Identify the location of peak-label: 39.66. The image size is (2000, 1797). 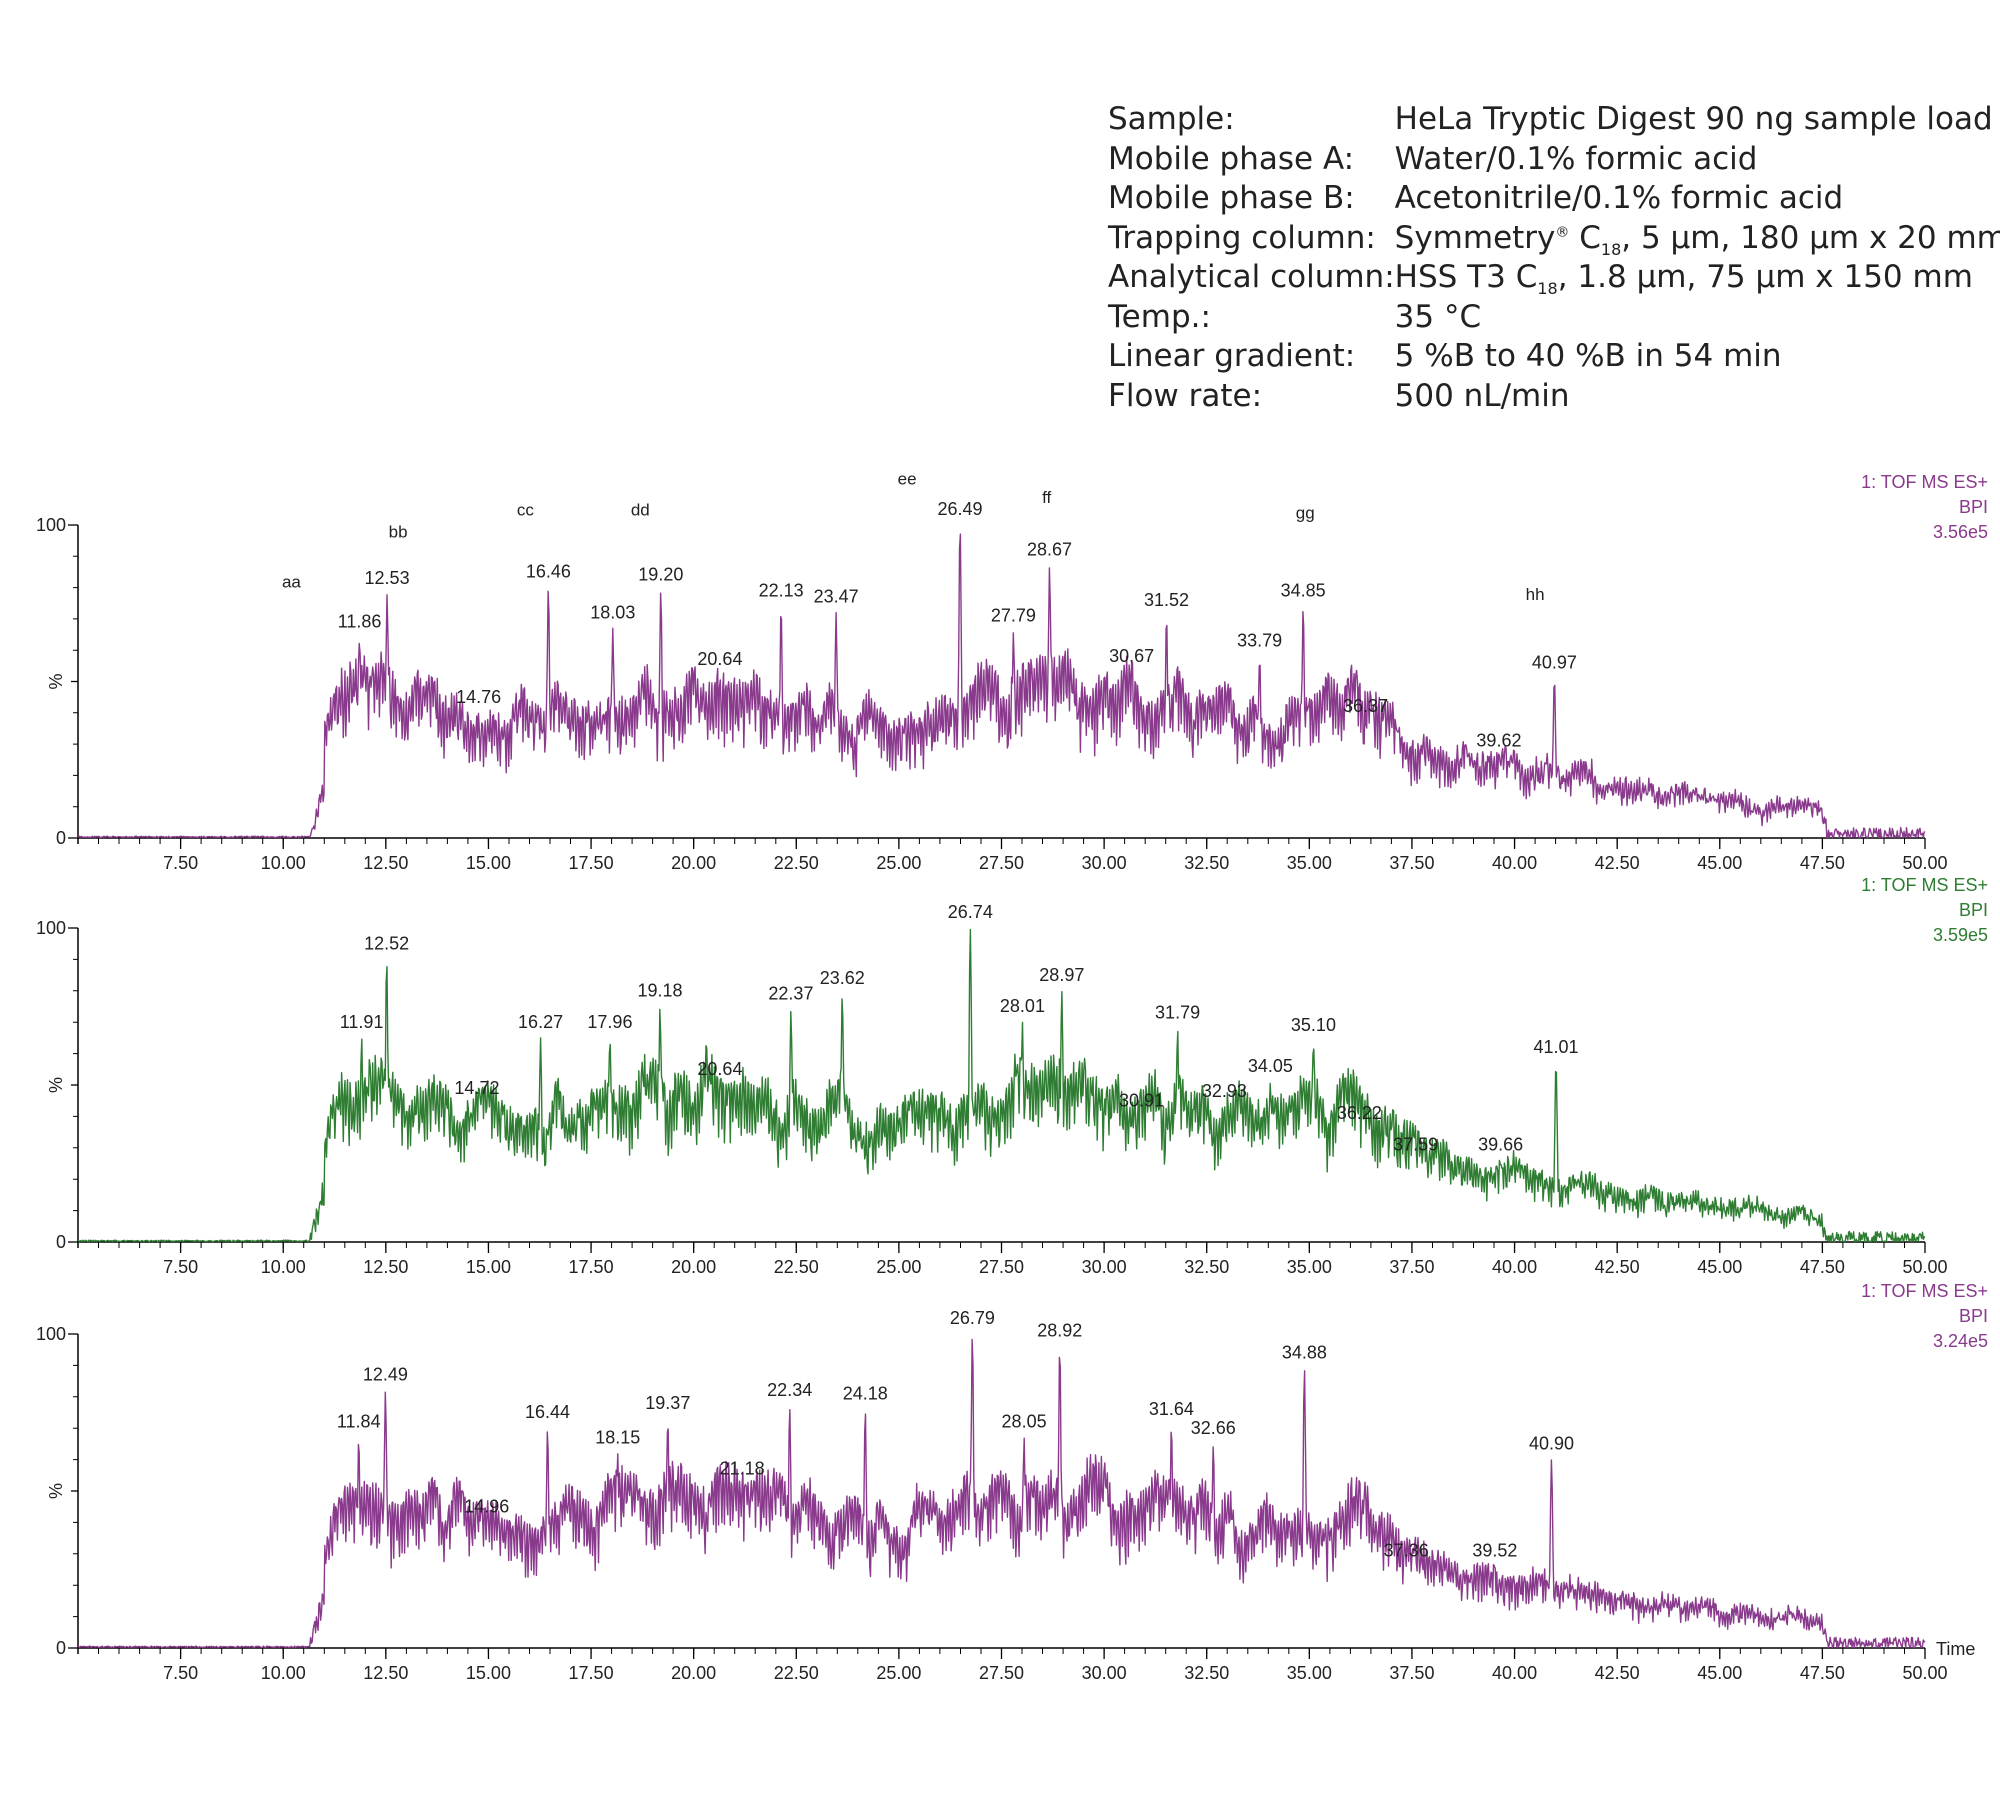
(1500, 1144).